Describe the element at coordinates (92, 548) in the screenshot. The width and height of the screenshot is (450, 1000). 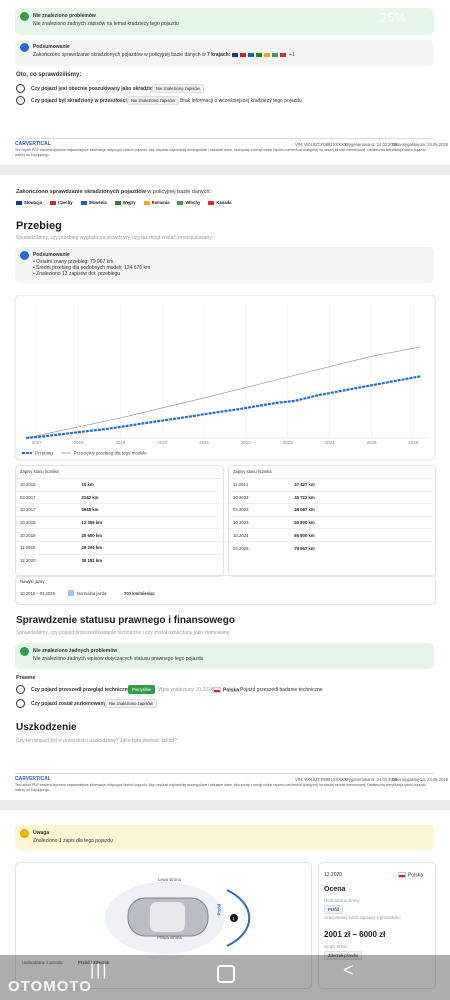
I see `table-cell: 29 204 km` at that location.